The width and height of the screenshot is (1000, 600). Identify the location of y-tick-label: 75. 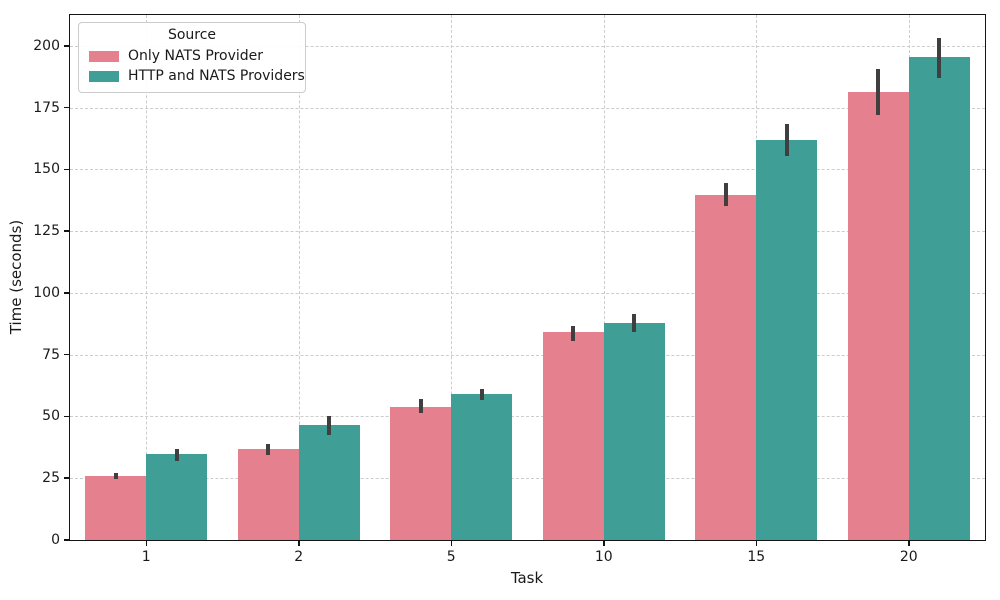
(51, 354).